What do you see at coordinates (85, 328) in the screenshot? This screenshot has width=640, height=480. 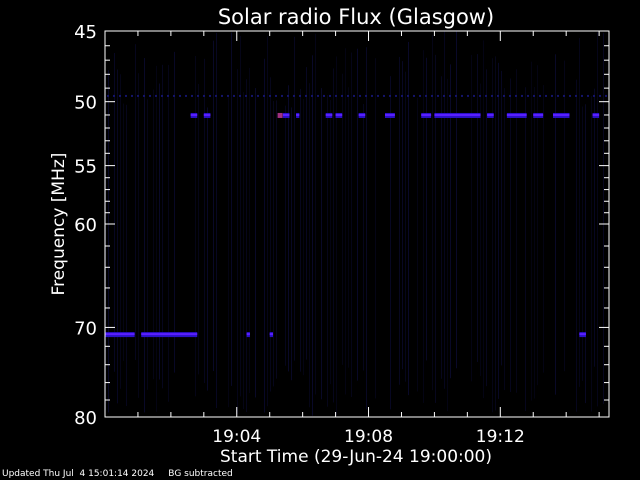 I see `y-tick-label: 70` at bounding box center [85, 328].